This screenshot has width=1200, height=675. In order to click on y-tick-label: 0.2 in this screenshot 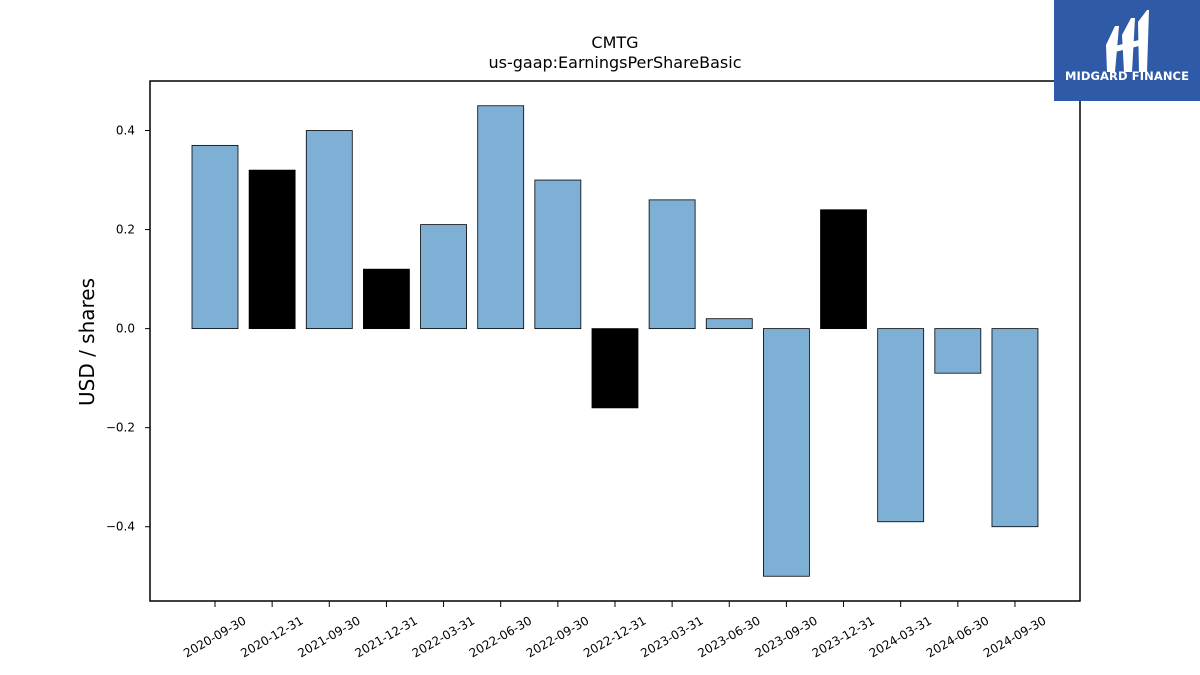, I will do `click(125, 230)`.